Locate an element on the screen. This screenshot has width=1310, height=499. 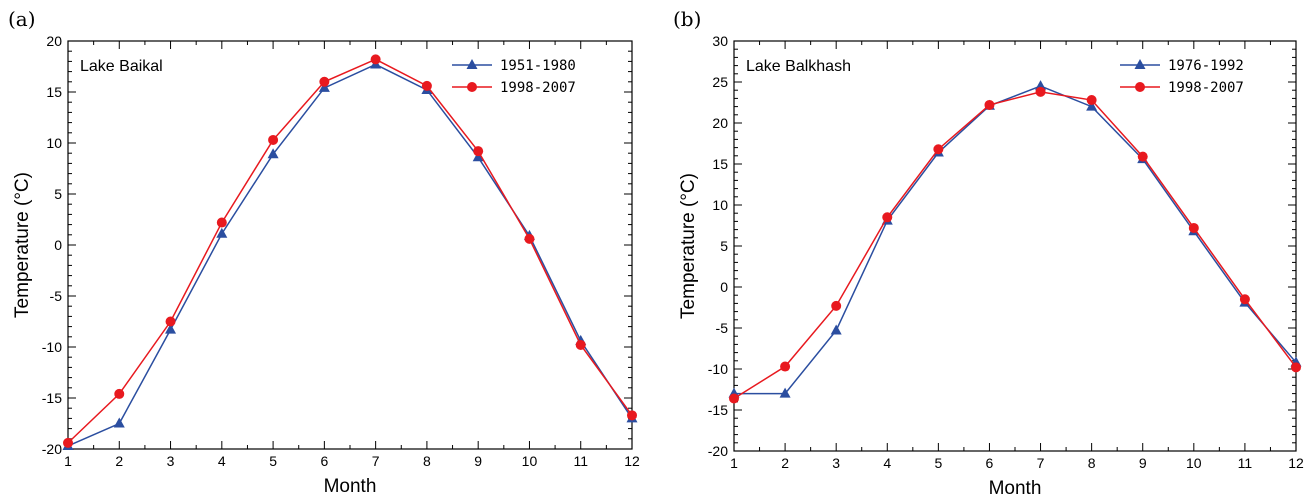
panel-label: (b) is located at coordinates (687, 19).